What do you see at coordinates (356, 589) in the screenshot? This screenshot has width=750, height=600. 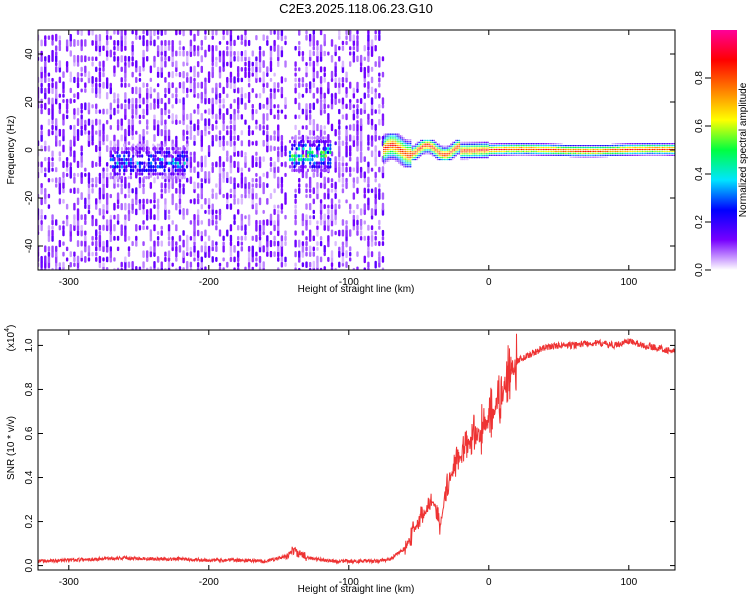 I see `snr-x-label: Height of straight line (km)` at bounding box center [356, 589].